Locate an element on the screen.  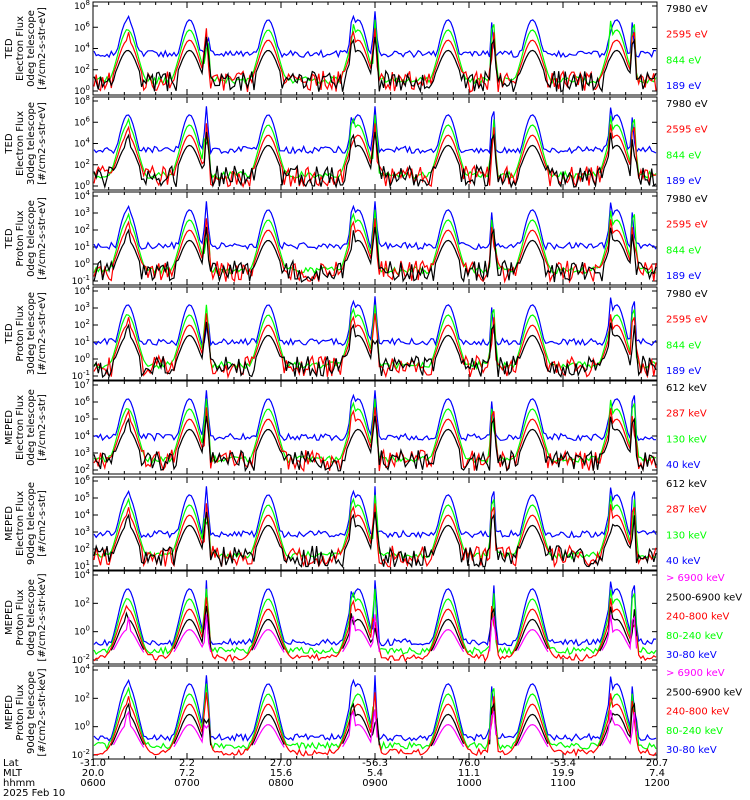
footer-mlt: 7.2 is located at coordinates (187, 773).